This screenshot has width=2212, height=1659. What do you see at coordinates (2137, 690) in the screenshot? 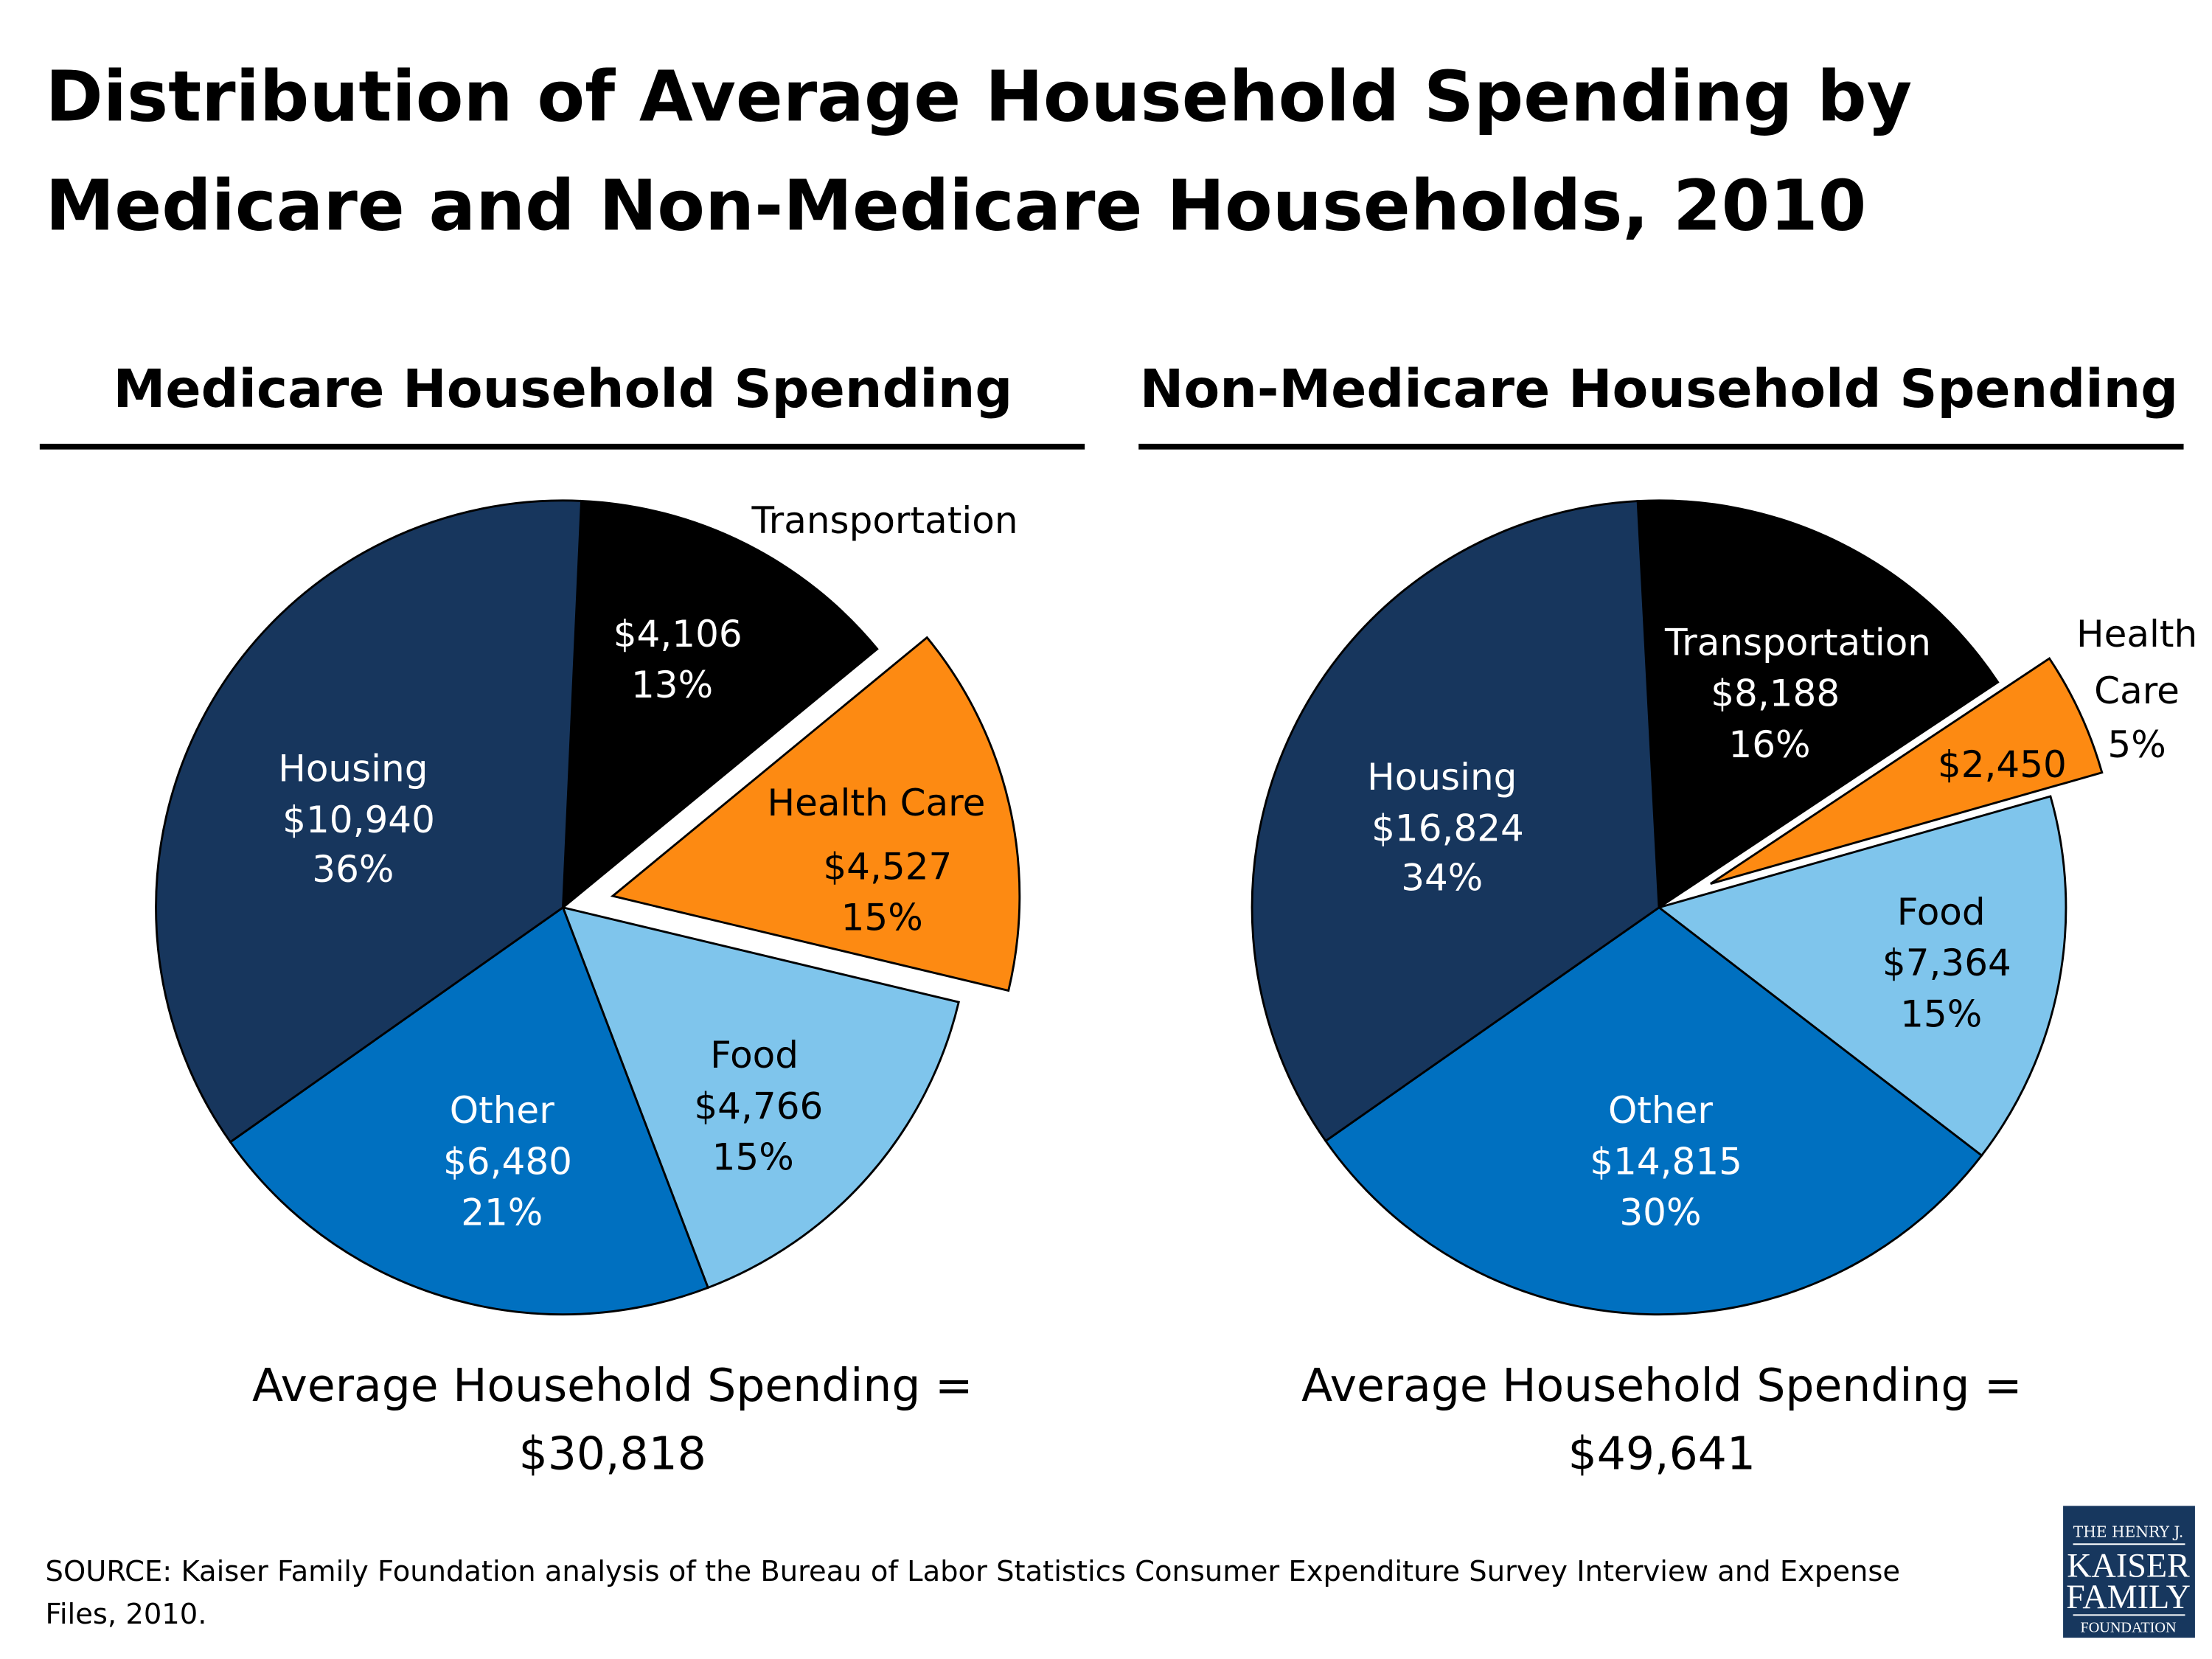
I see `right-health-care-name: Care` at bounding box center [2137, 690].